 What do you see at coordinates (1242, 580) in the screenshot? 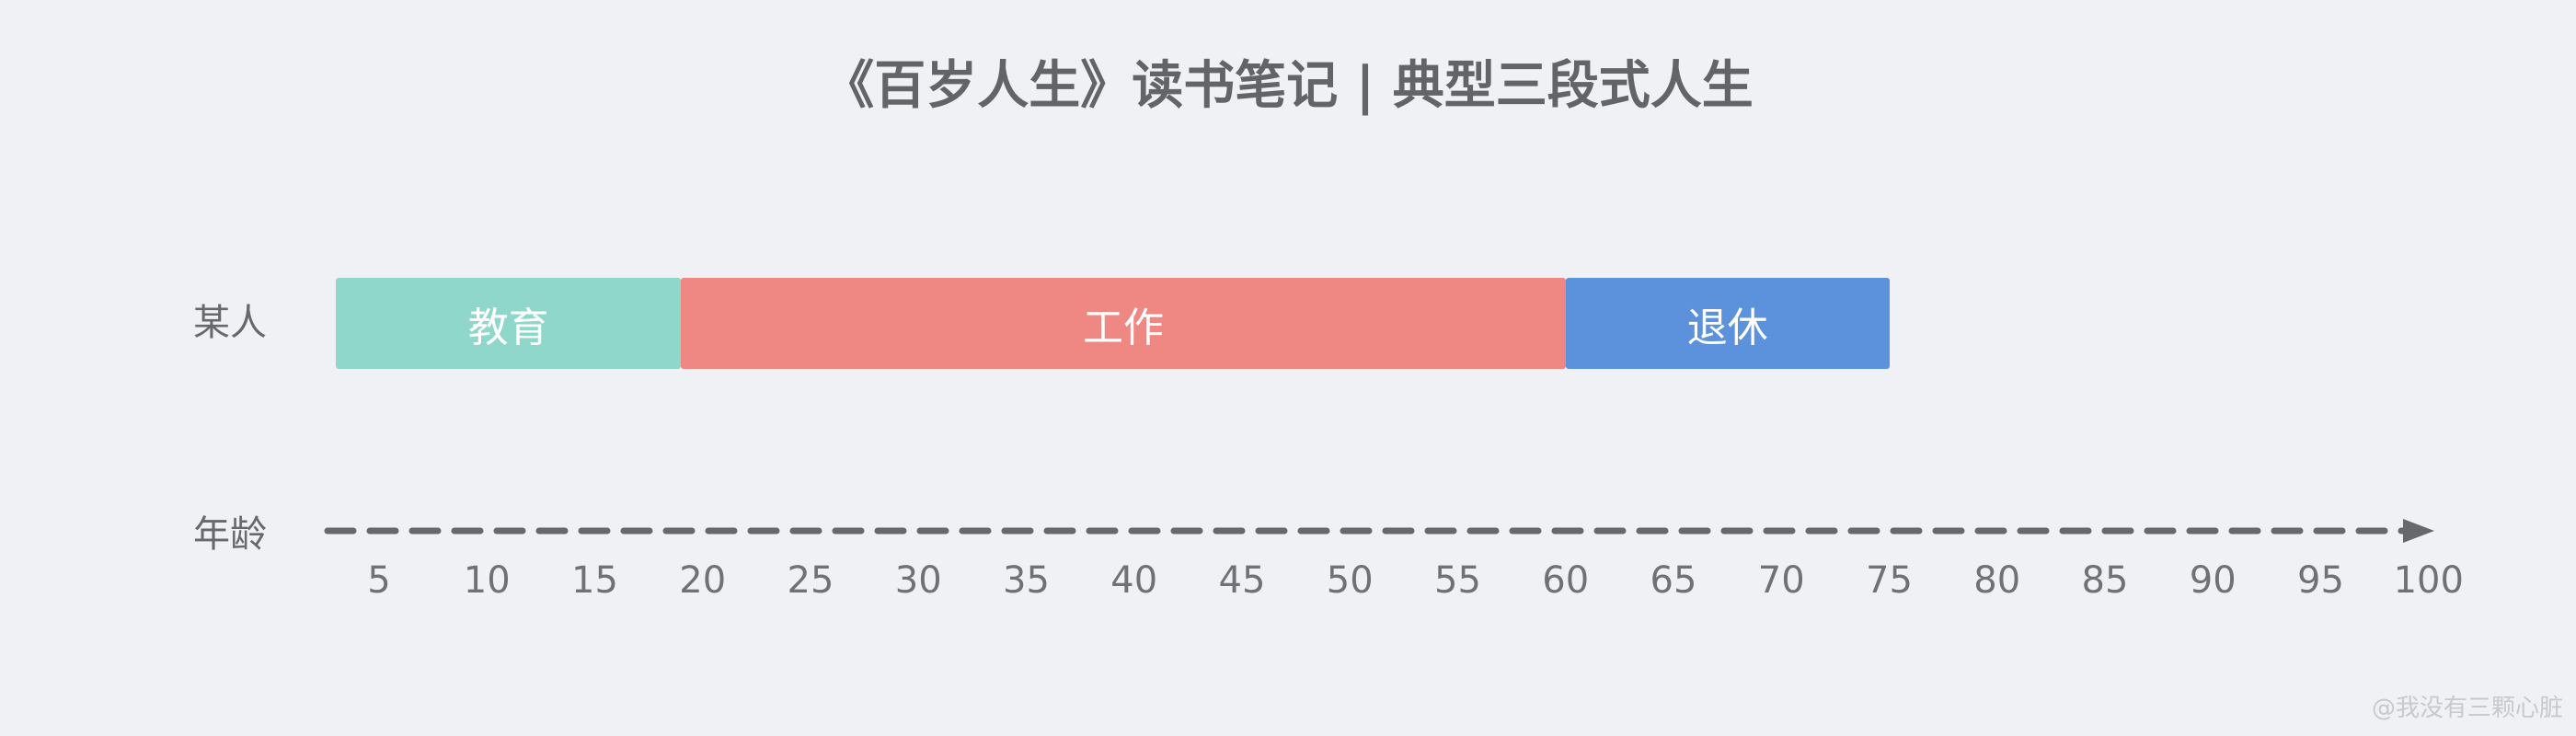
I see `tick-label: 45` at bounding box center [1242, 580].